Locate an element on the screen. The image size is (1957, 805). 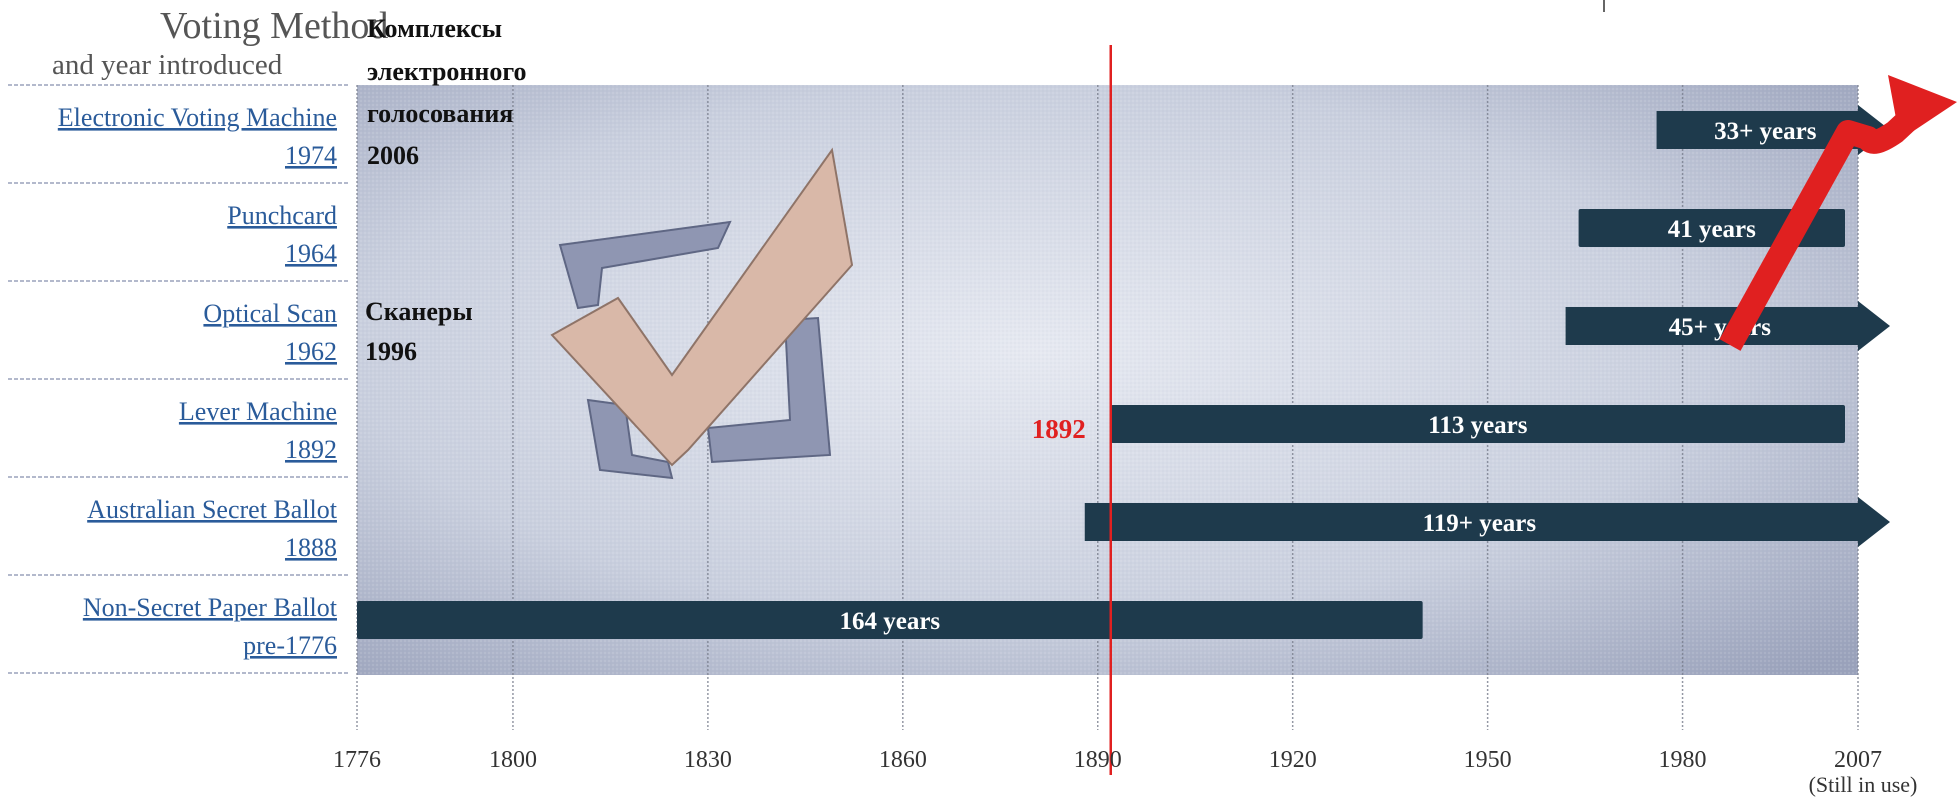
box-piece-right is located at coordinates (769, 390).